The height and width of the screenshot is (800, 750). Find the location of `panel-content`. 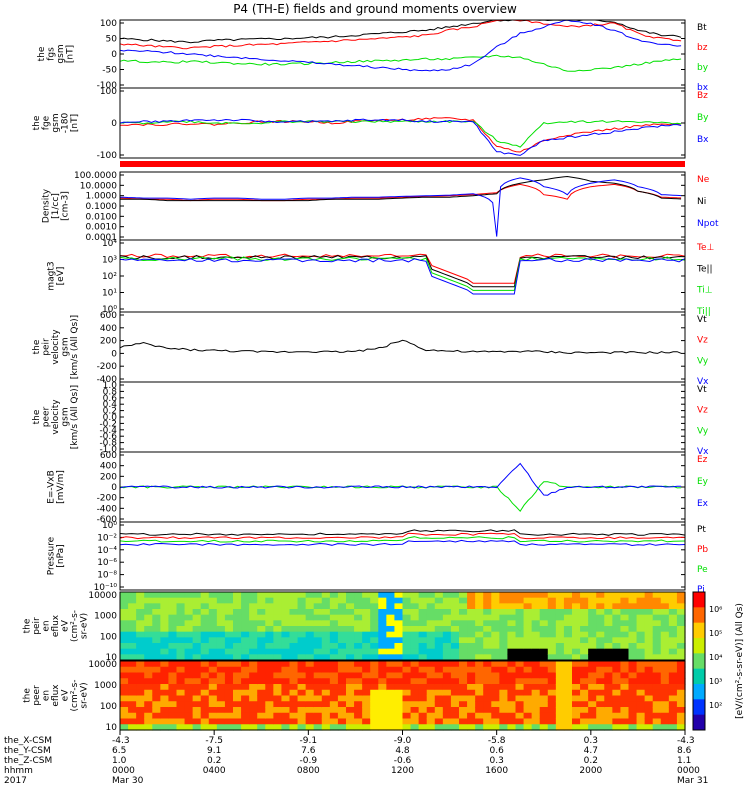

panel-content is located at coordinates (402, 538).